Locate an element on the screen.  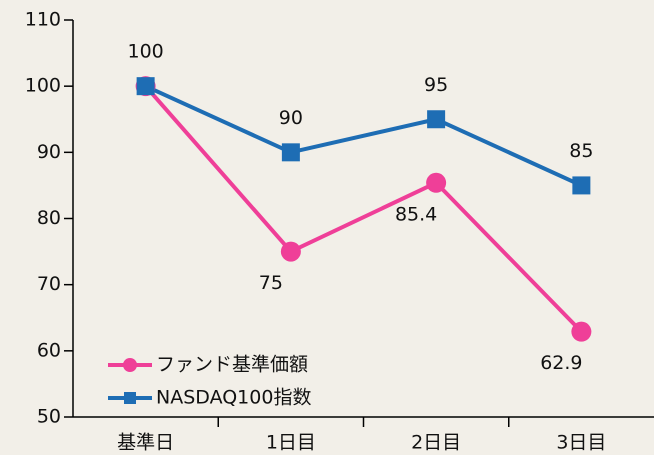
data-label: 75 is located at coordinates (271, 283).